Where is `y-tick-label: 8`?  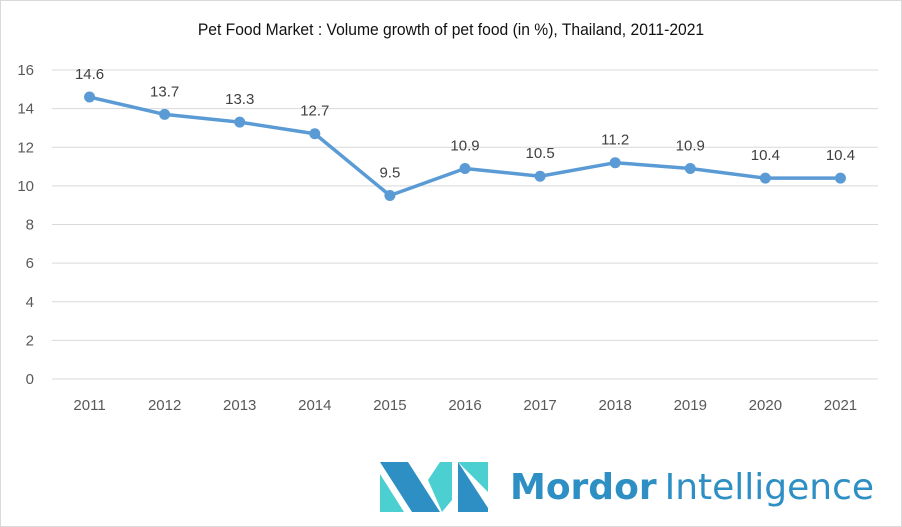
y-tick-label: 8 is located at coordinates (30, 225).